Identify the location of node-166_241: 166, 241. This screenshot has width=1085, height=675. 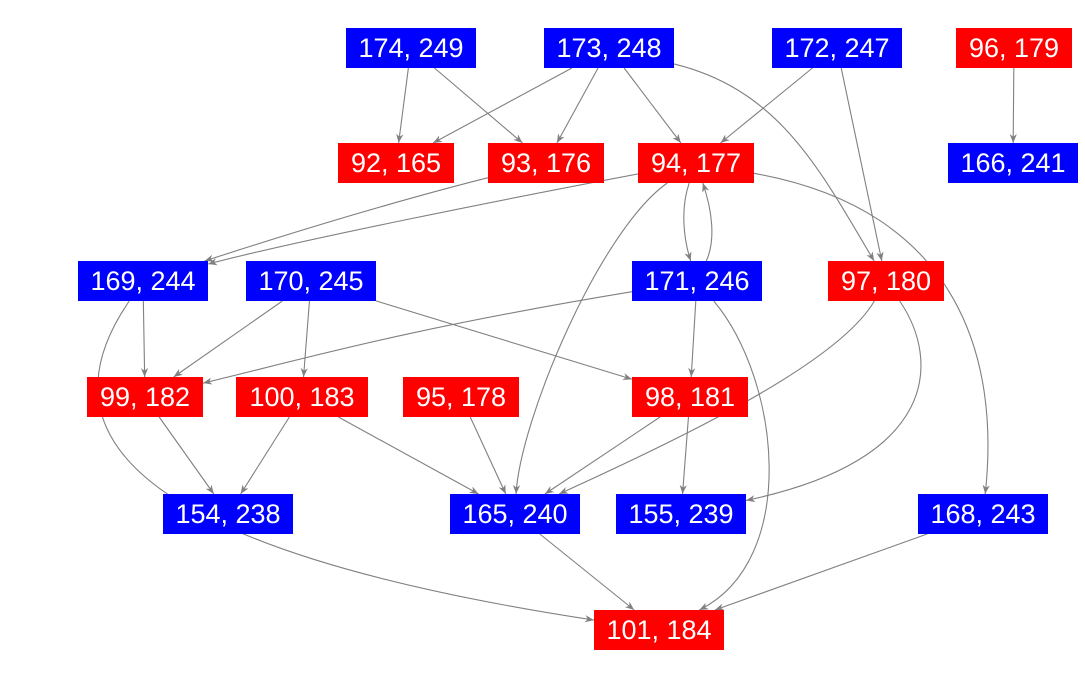
(1013, 163).